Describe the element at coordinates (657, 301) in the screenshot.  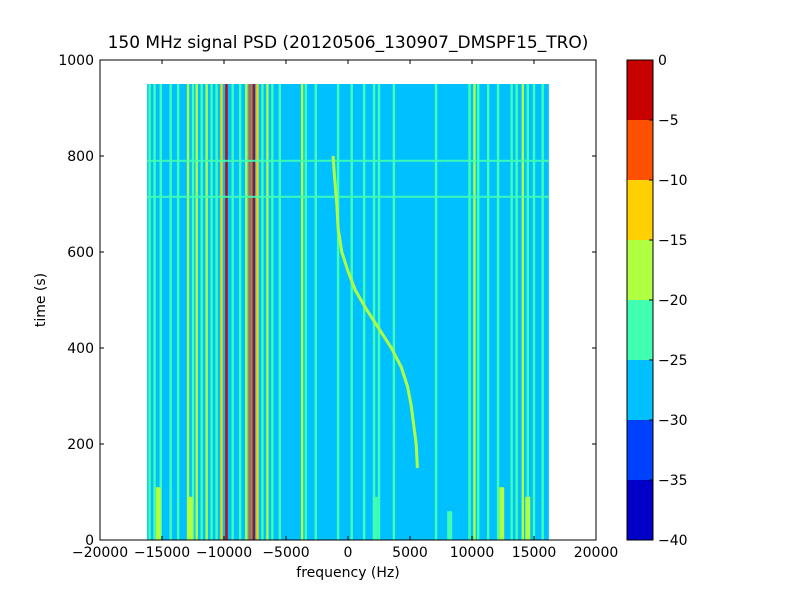
I see `colorbar: −40 −35 −30 −25 −20 −15 −10 −5 0` at that location.